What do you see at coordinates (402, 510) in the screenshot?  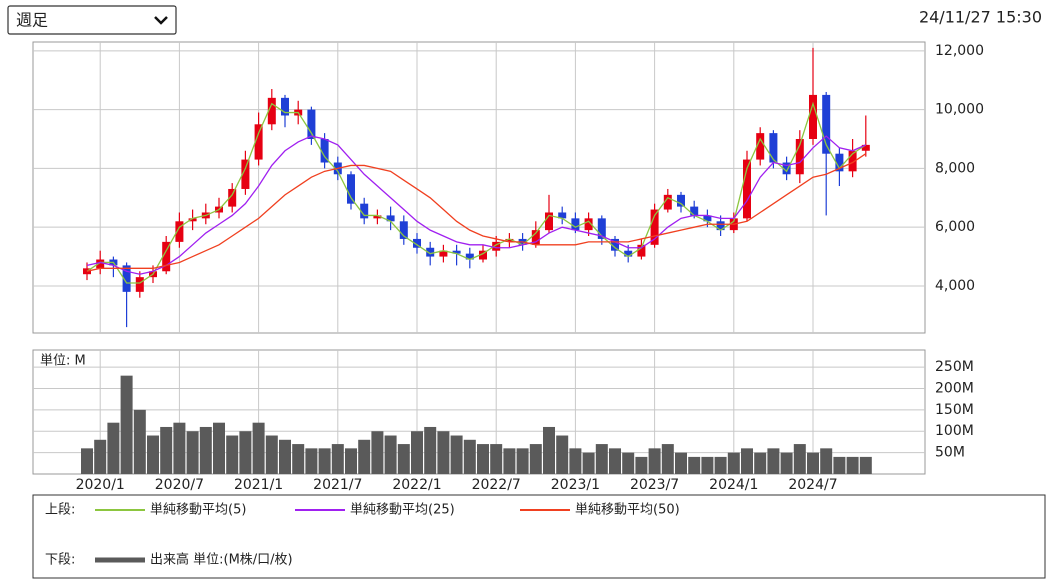 I see `legend-label: 単純移動平均(25)` at bounding box center [402, 510].